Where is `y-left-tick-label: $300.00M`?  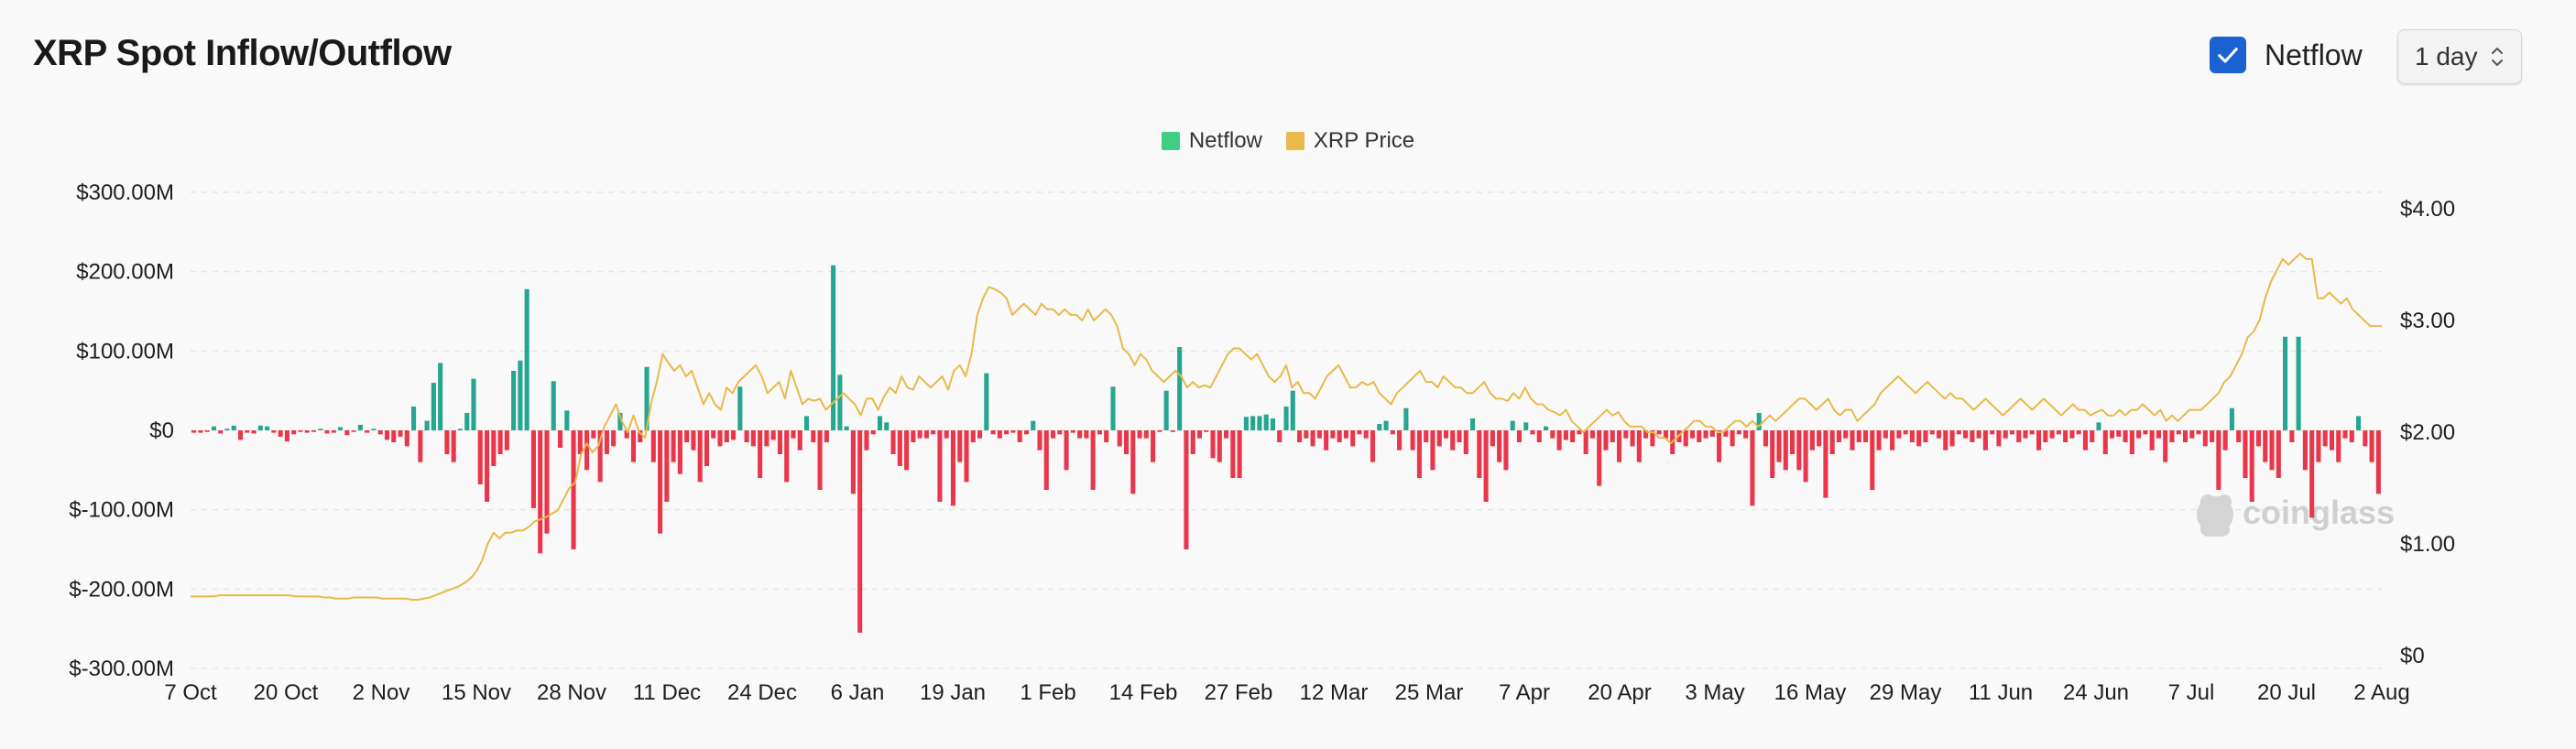
y-left-tick-label: $300.00M is located at coordinates (125, 193).